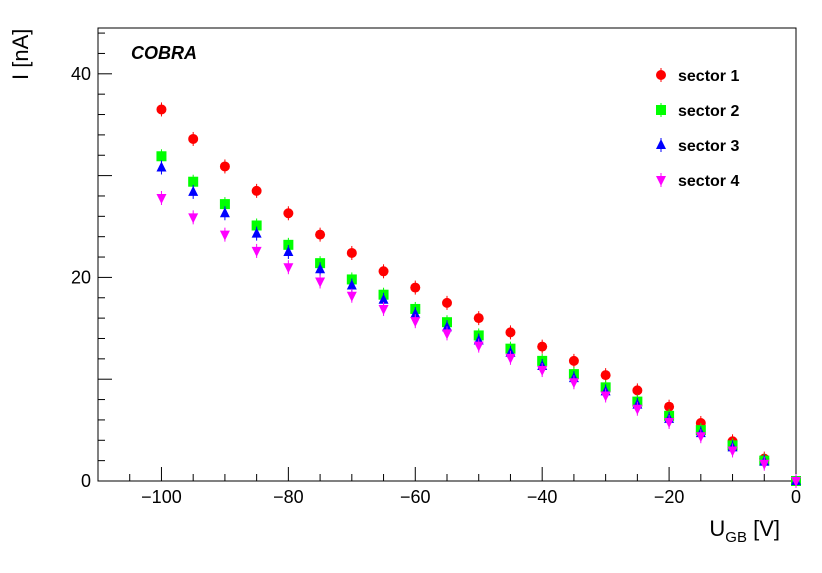 The width and height of the screenshot is (822, 573). What do you see at coordinates (717, 528) in the screenshot?
I see `x-axis-title-main: U` at bounding box center [717, 528].